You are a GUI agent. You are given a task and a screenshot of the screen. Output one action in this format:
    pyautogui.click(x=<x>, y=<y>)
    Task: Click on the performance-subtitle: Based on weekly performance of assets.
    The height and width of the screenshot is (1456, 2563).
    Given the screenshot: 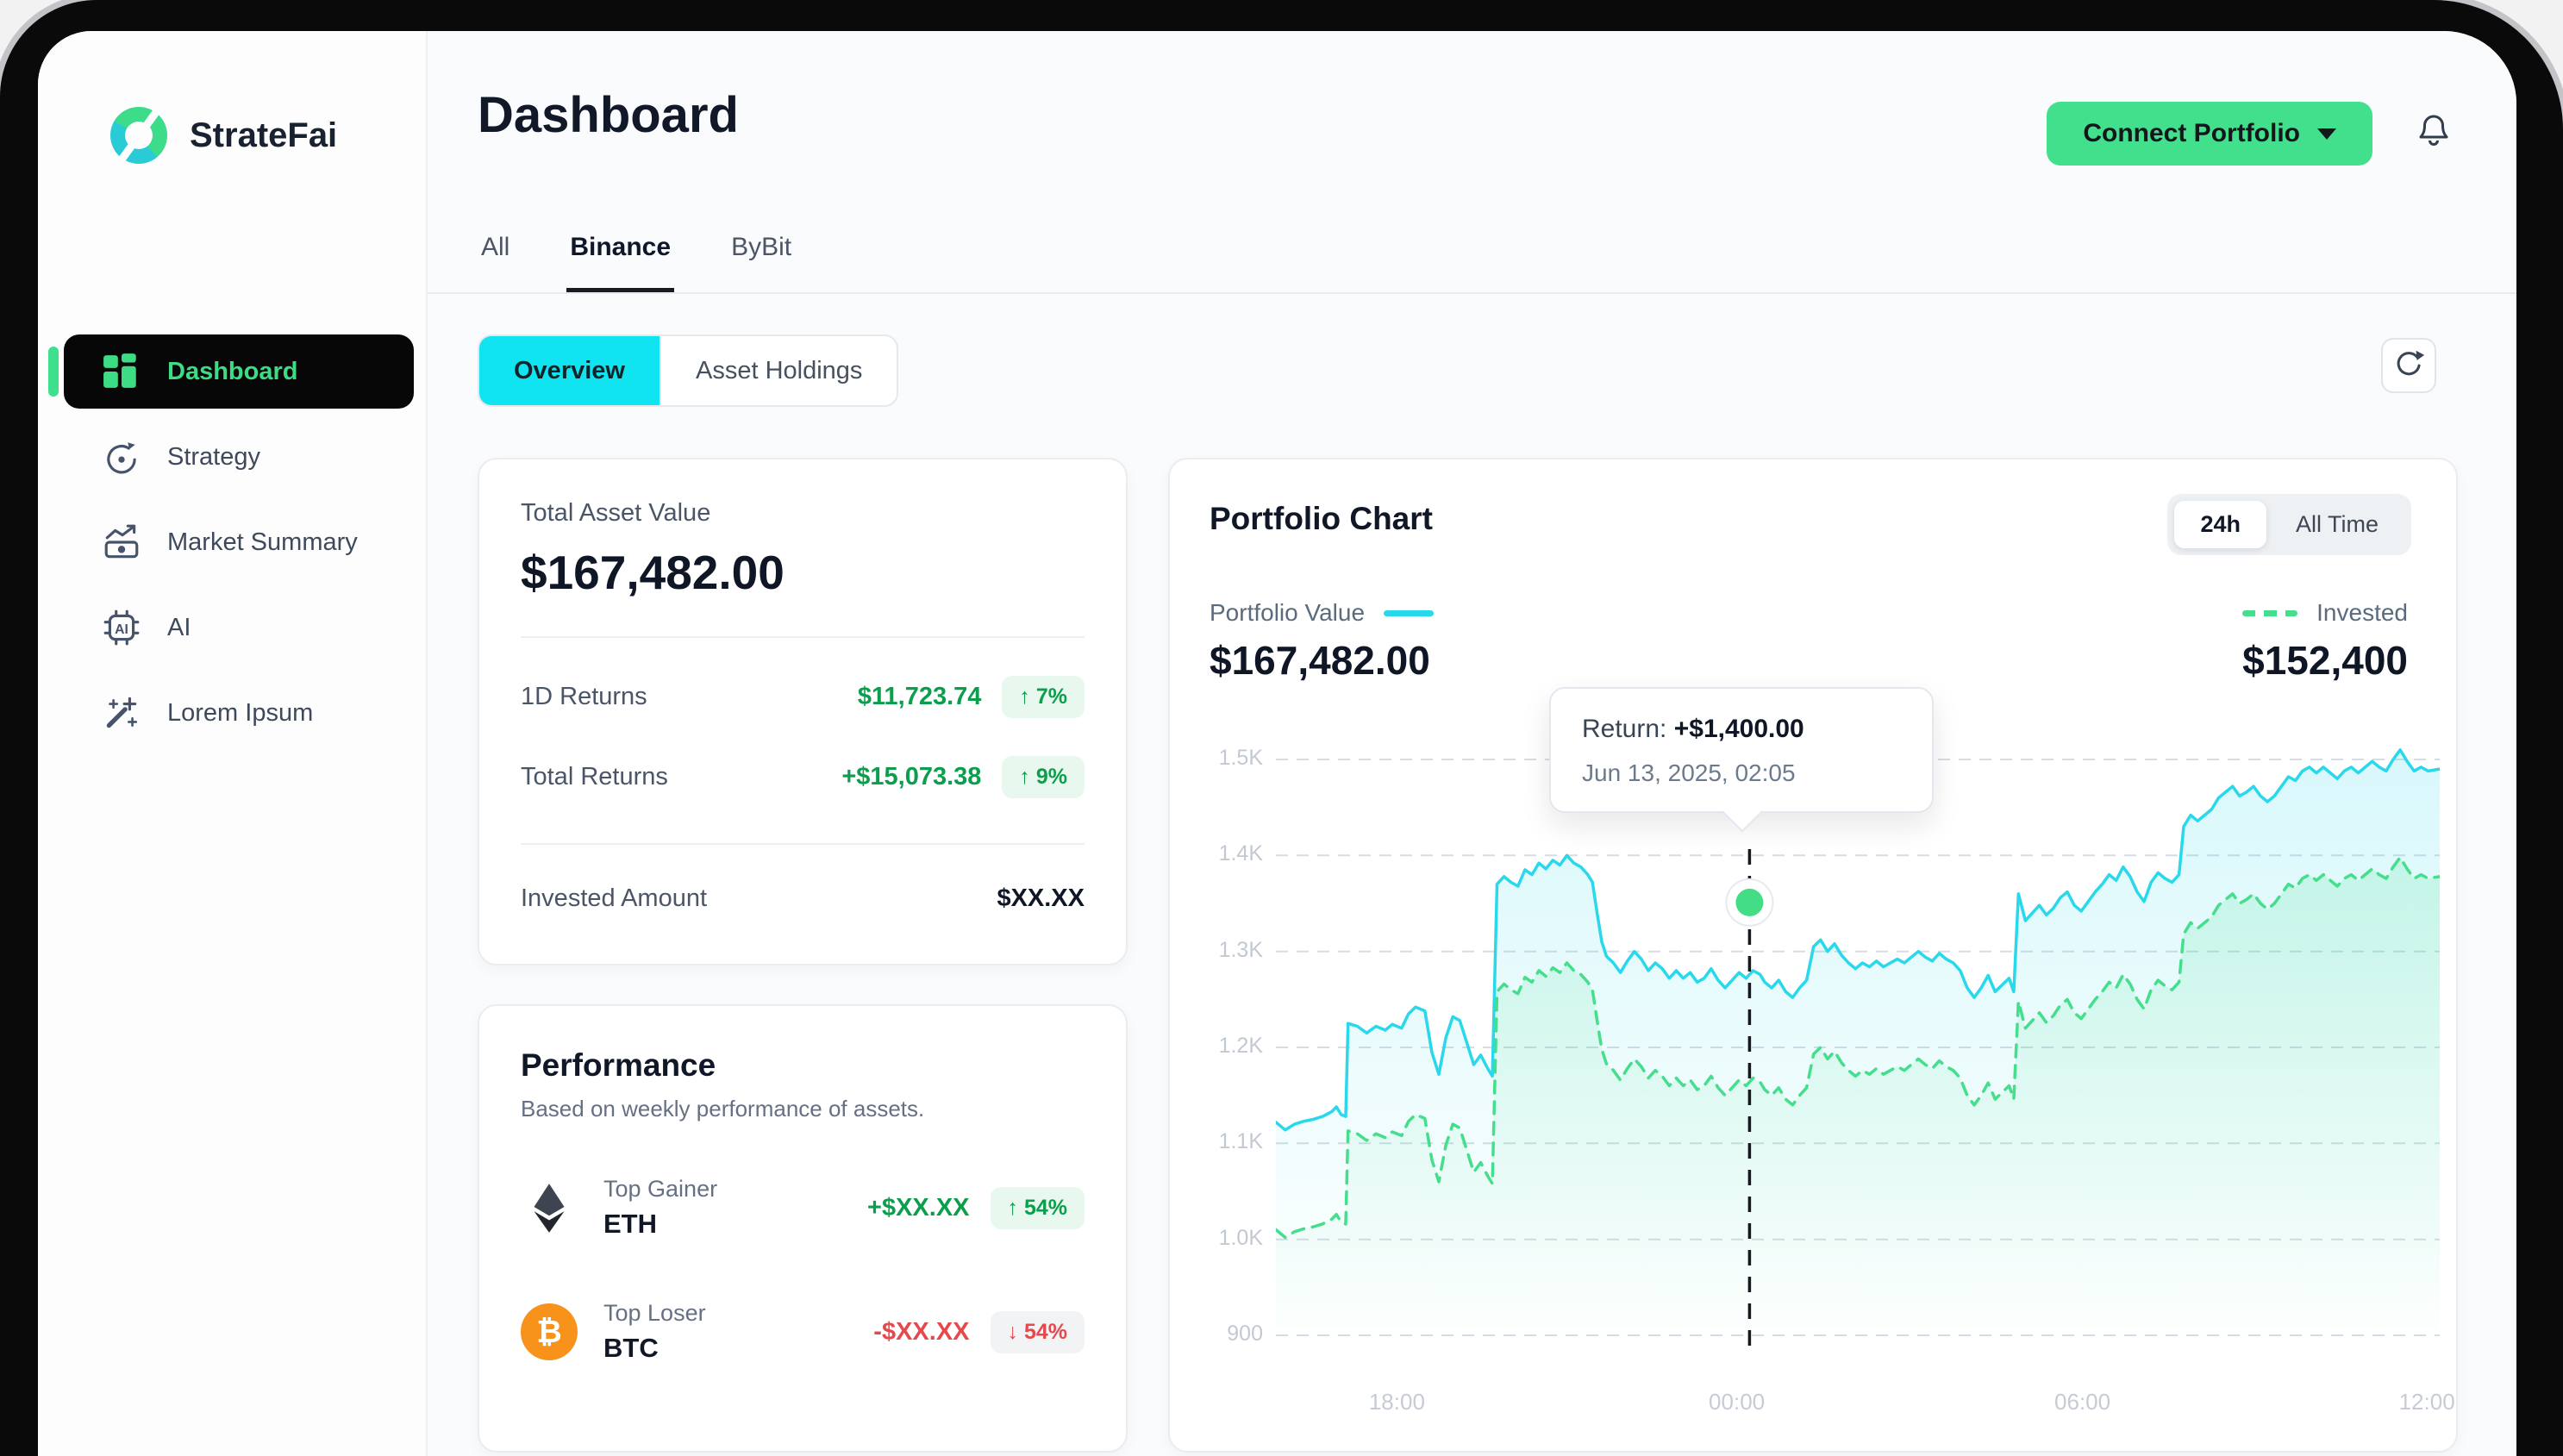 What is the action you would take?
    pyautogui.click(x=723, y=1109)
    